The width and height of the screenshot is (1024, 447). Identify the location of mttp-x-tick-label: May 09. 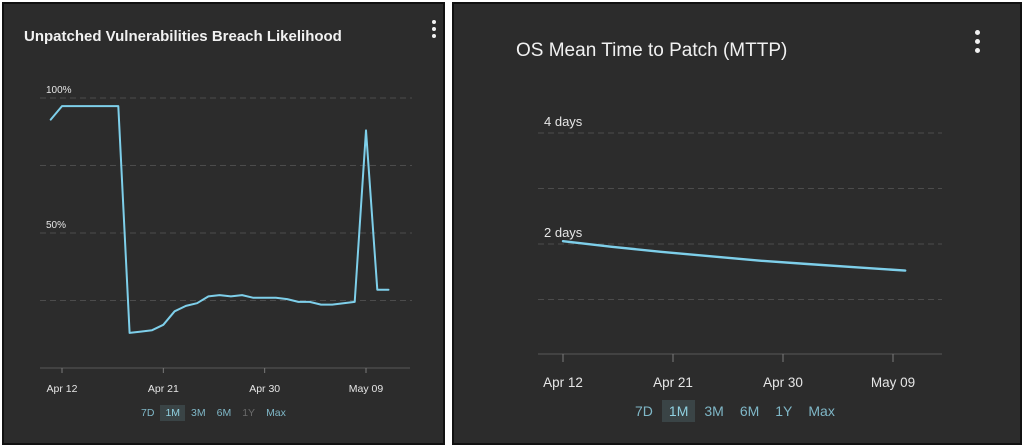
(893, 382).